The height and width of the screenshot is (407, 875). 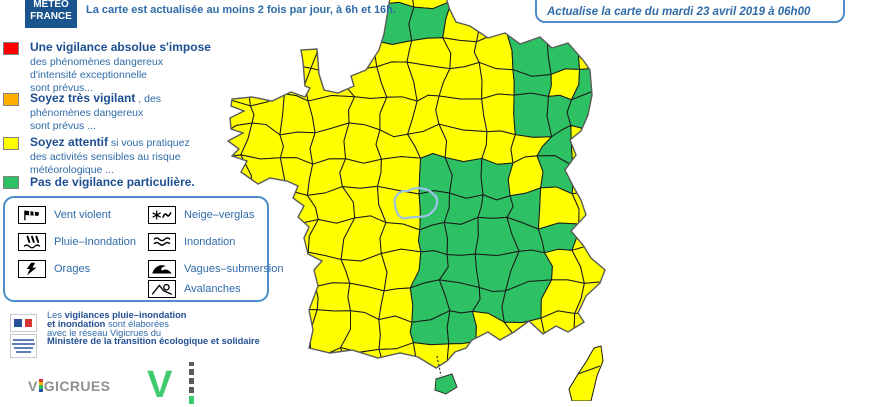 I want to click on legend-title: Une vigilance absolue s'impose, so click(x=120, y=47).